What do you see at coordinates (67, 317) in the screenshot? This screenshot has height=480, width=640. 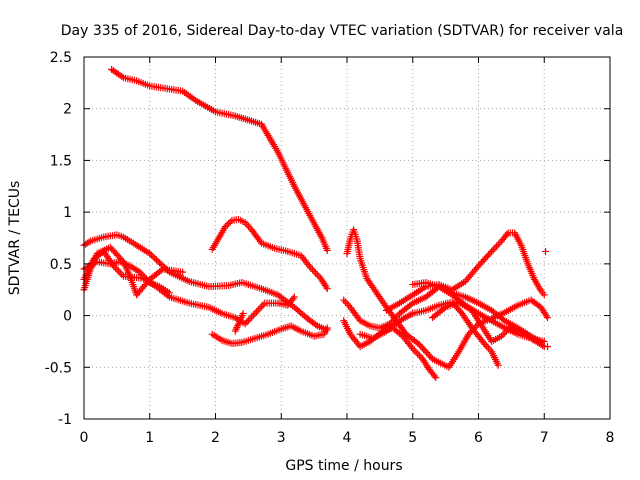 I see `y-tick-label: 0` at bounding box center [67, 317].